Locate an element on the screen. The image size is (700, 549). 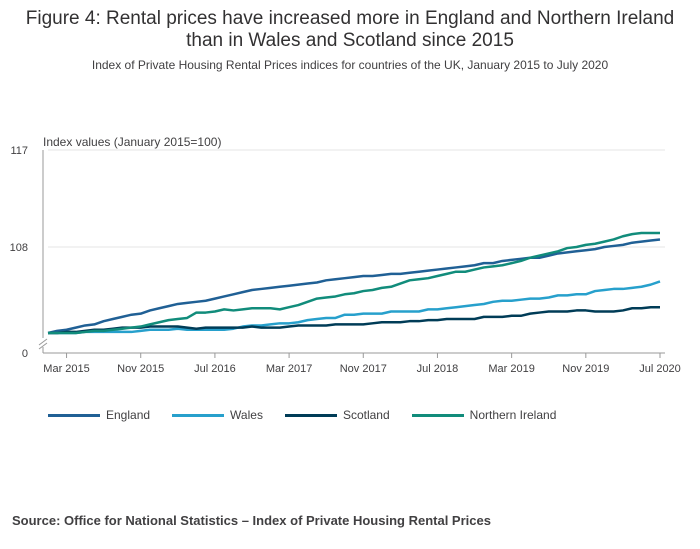
legend-swatch-scotland is located at coordinates (310, 415).